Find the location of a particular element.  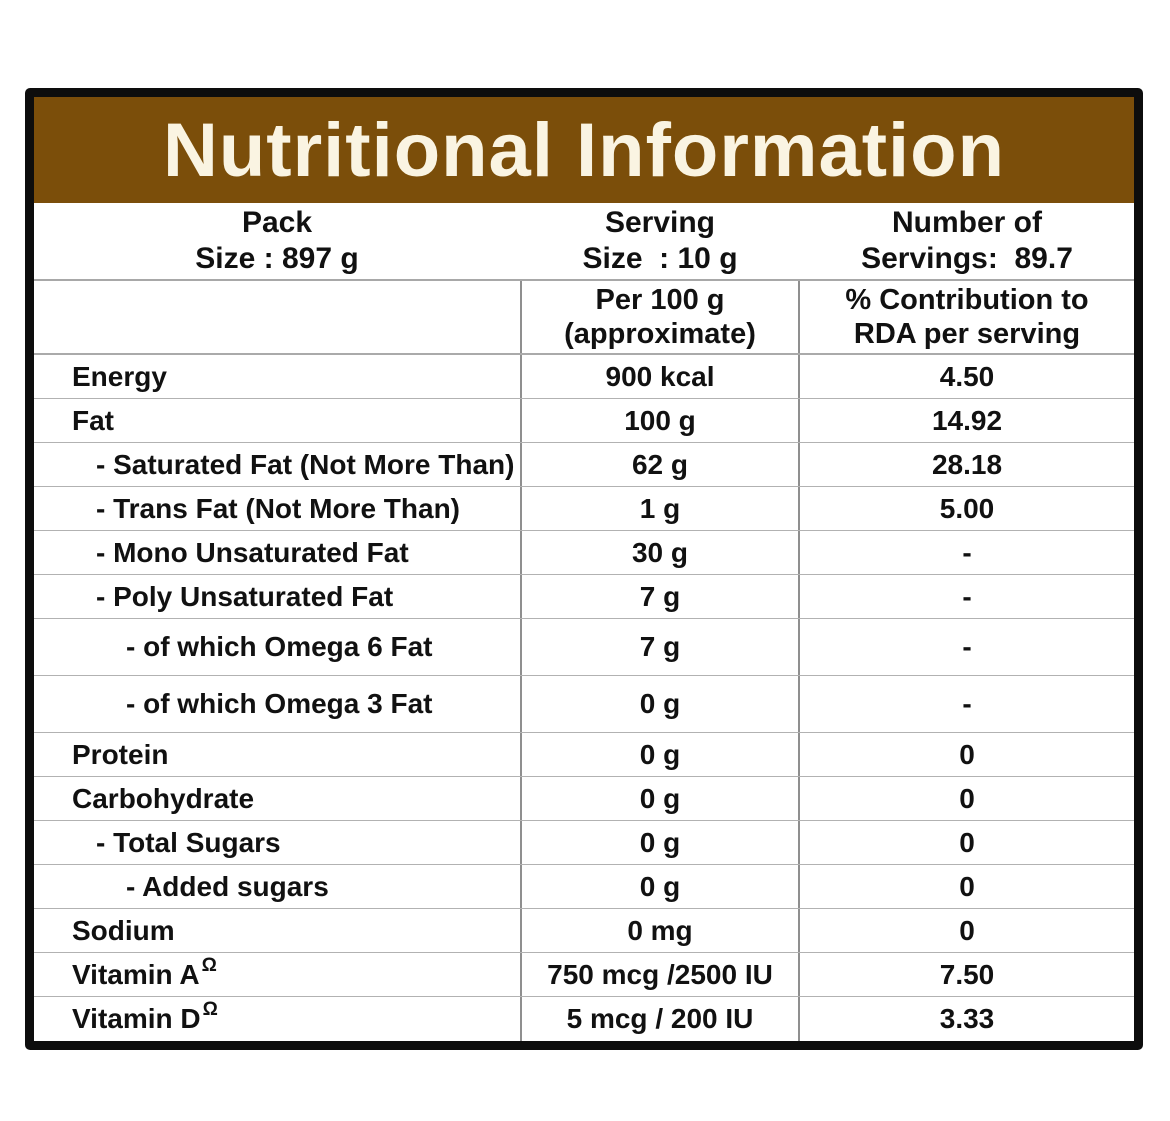

per-100g-value: 1 g is located at coordinates (660, 508).